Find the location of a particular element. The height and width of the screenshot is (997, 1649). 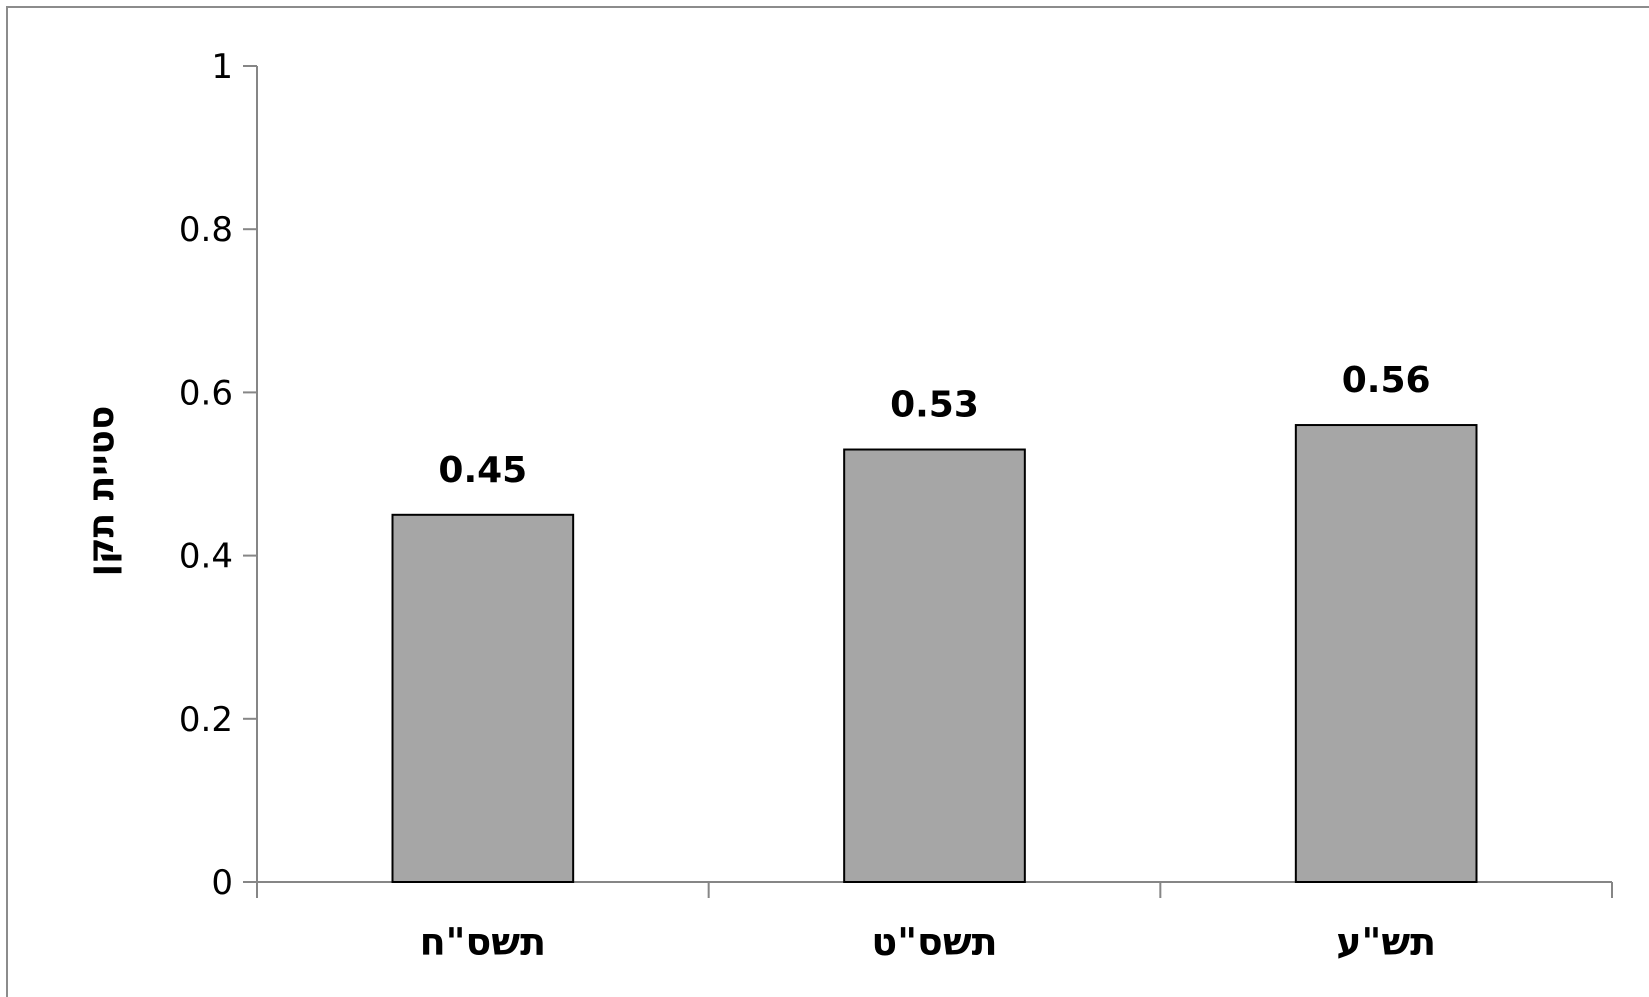

bar-value-label: 0.53 is located at coordinates (934, 405).